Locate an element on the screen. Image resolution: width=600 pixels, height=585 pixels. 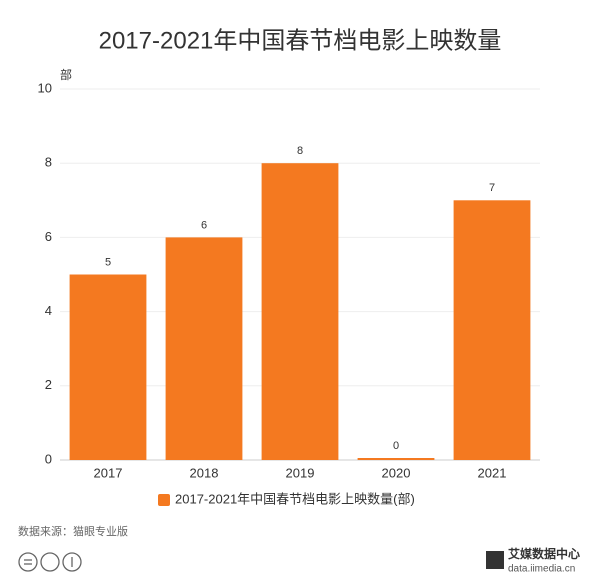
x-tick-label: 2018 is located at coordinates (204, 472).